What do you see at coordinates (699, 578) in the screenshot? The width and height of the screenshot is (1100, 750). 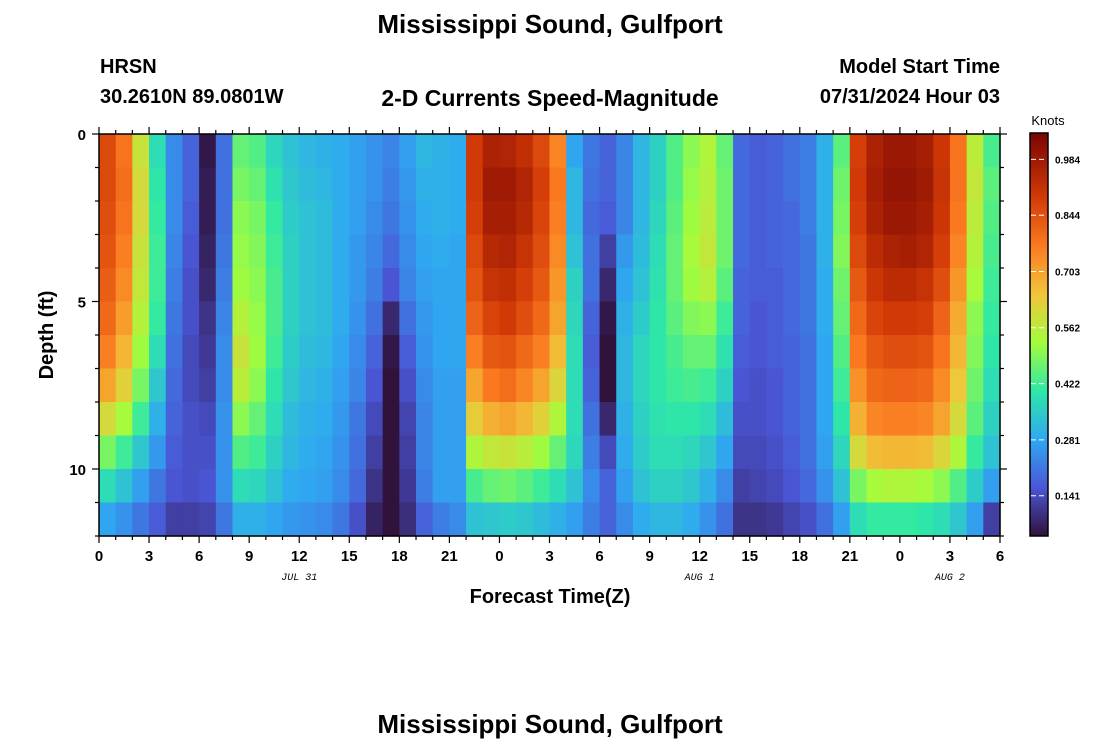 I see `date-label: AUG 1` at bounding box center [699, 578].